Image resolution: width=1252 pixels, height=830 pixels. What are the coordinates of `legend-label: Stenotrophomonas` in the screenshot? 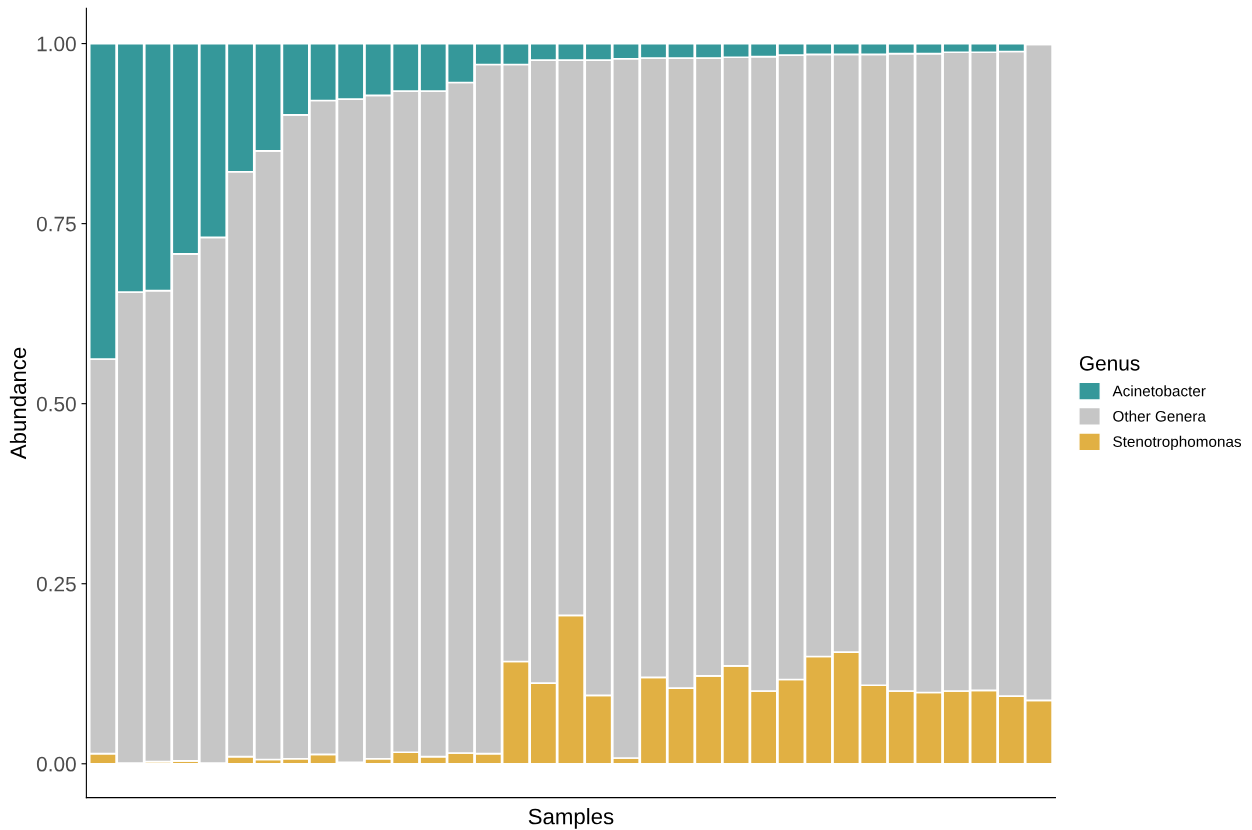 It's located at (1177, 443).